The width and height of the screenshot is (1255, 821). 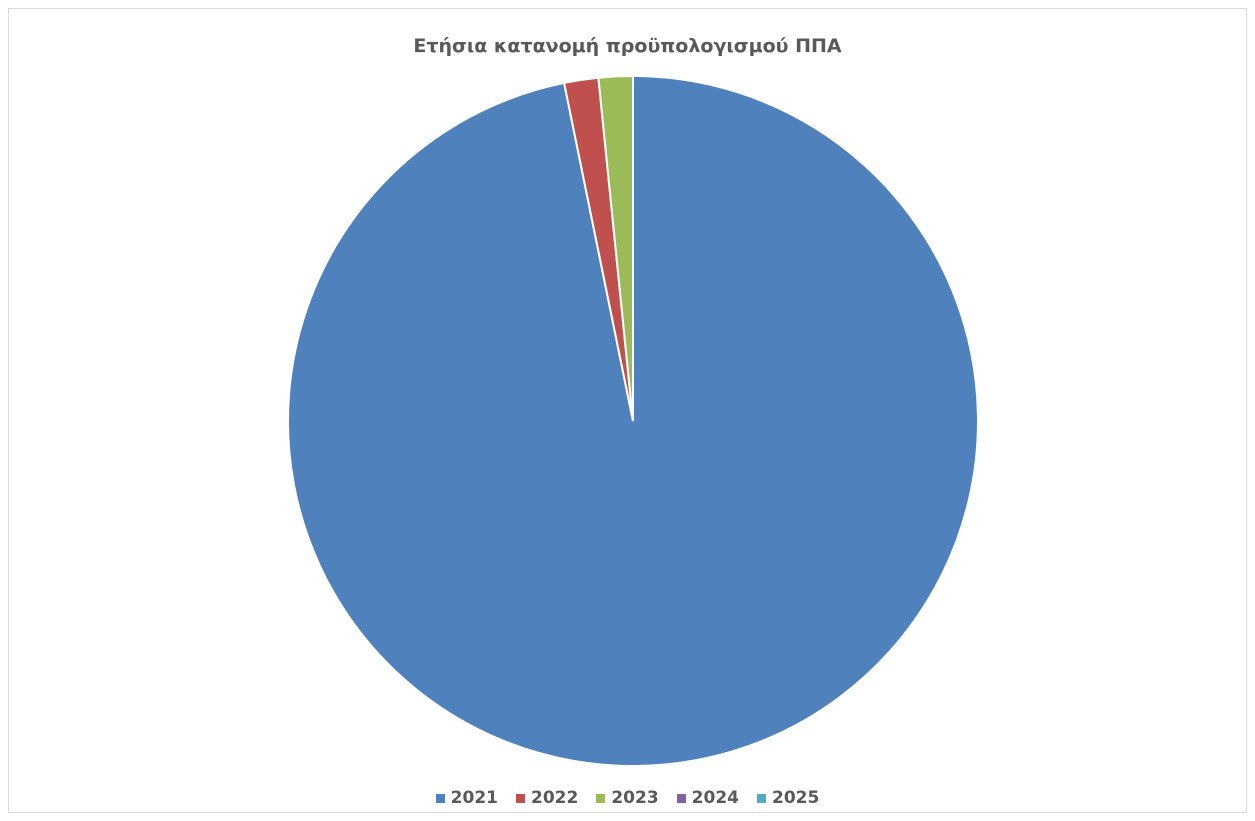 I want to click on pie-slice-2023, so click(x=615, y=248).